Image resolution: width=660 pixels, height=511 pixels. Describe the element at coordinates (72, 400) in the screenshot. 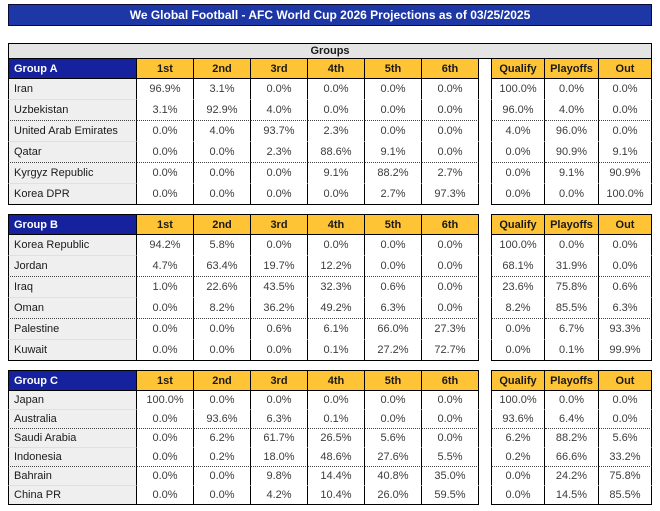

I see `team-name-cell: Japan` at that location.